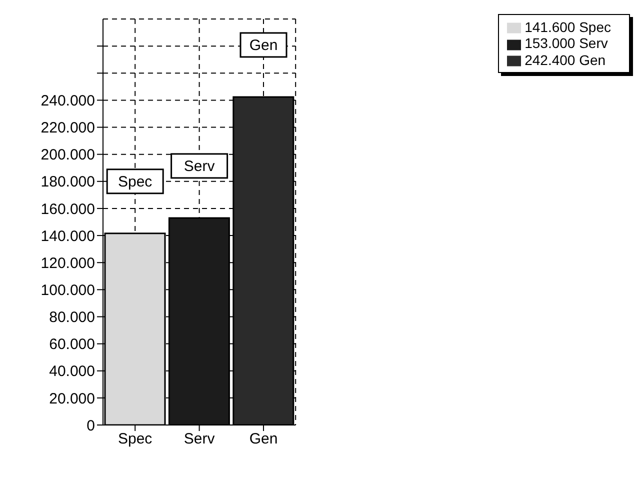  I want to click on y-tick-label: 0, so click(90, 425).